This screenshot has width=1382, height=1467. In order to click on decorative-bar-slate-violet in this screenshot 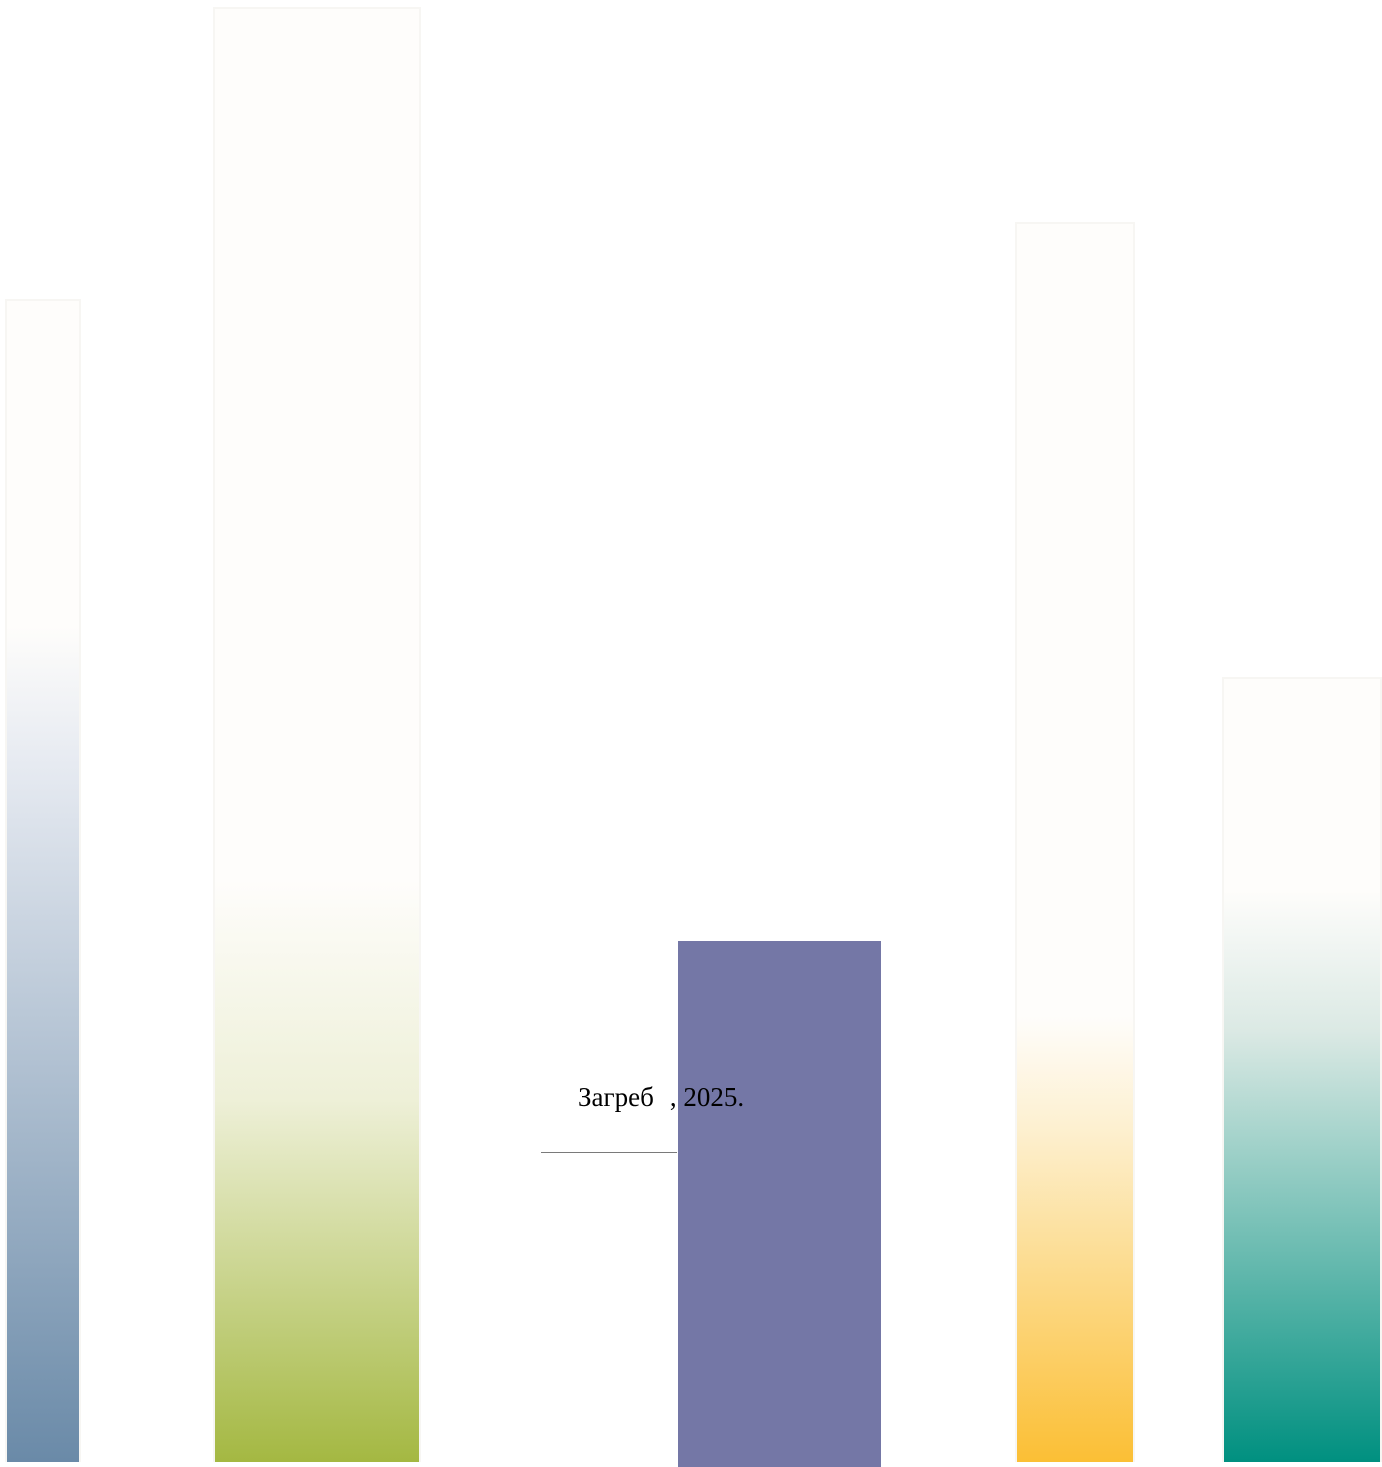, I will do `click(779, 1204)`.